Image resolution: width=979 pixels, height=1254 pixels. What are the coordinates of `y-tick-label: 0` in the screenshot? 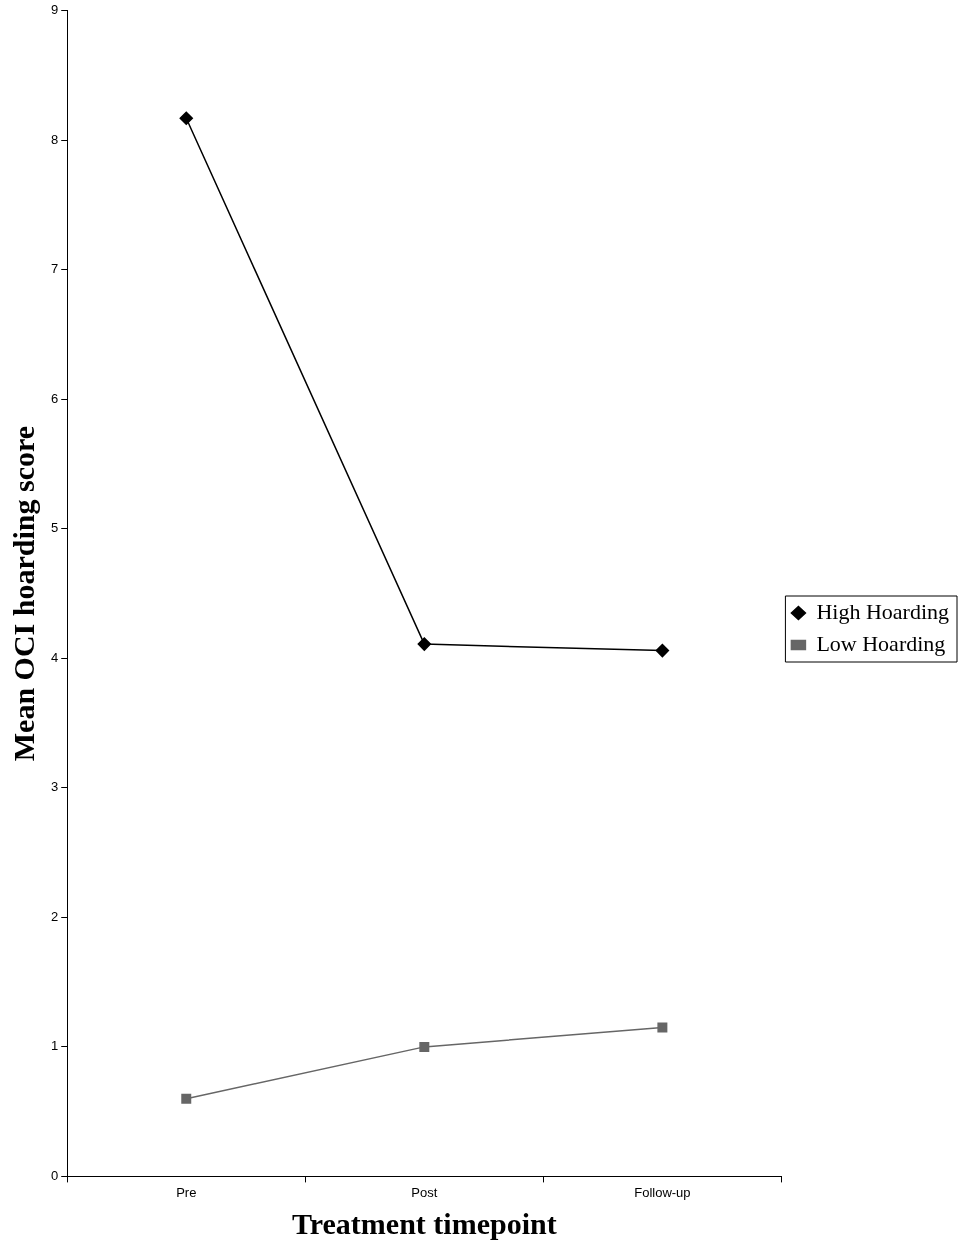 It's located at (55, 1175).